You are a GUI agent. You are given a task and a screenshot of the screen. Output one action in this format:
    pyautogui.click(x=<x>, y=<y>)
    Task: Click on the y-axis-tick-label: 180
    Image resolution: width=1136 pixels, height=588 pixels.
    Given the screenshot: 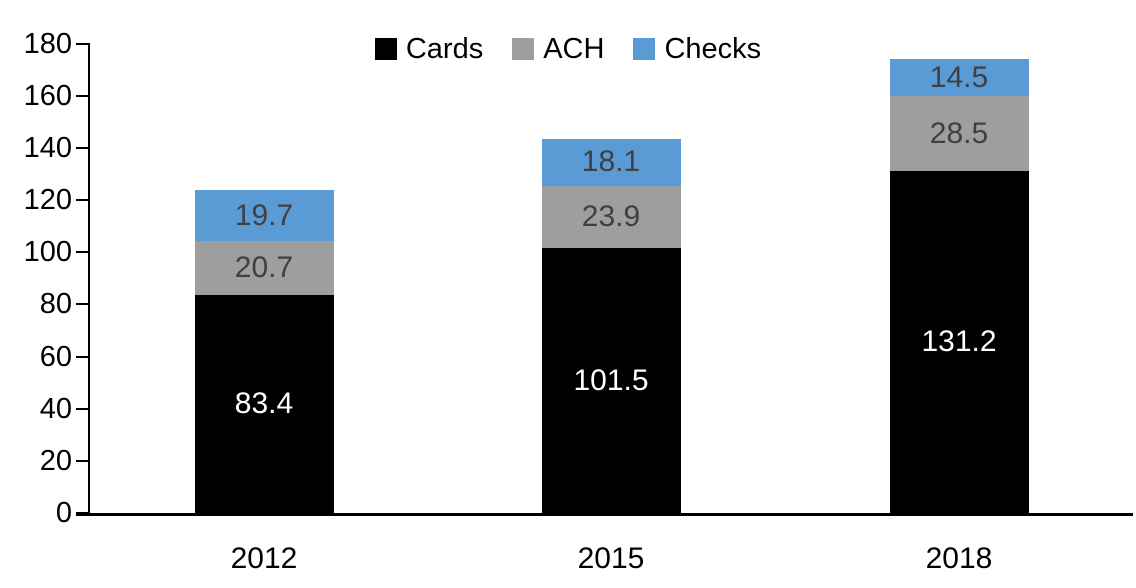 What is the action you would take?
    pyautogui.click(x=47, y=43)
    